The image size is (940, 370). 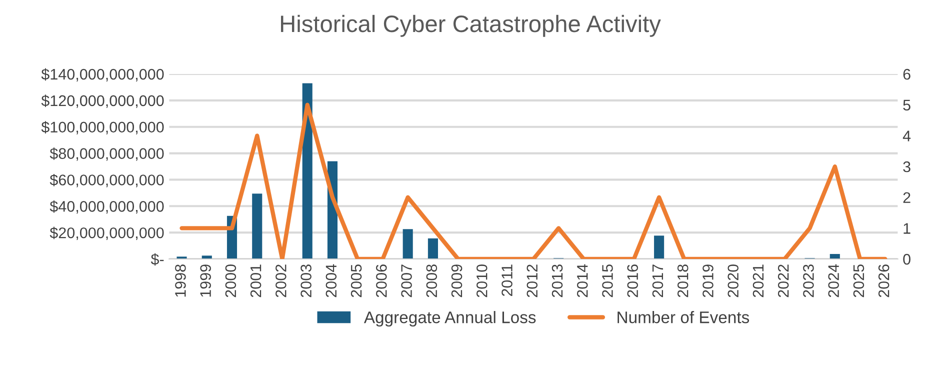 What do you see at coordinates (632, 281) in the screenshot?
I see `x-tick-label: 2016` at bounding box center [632, 281].